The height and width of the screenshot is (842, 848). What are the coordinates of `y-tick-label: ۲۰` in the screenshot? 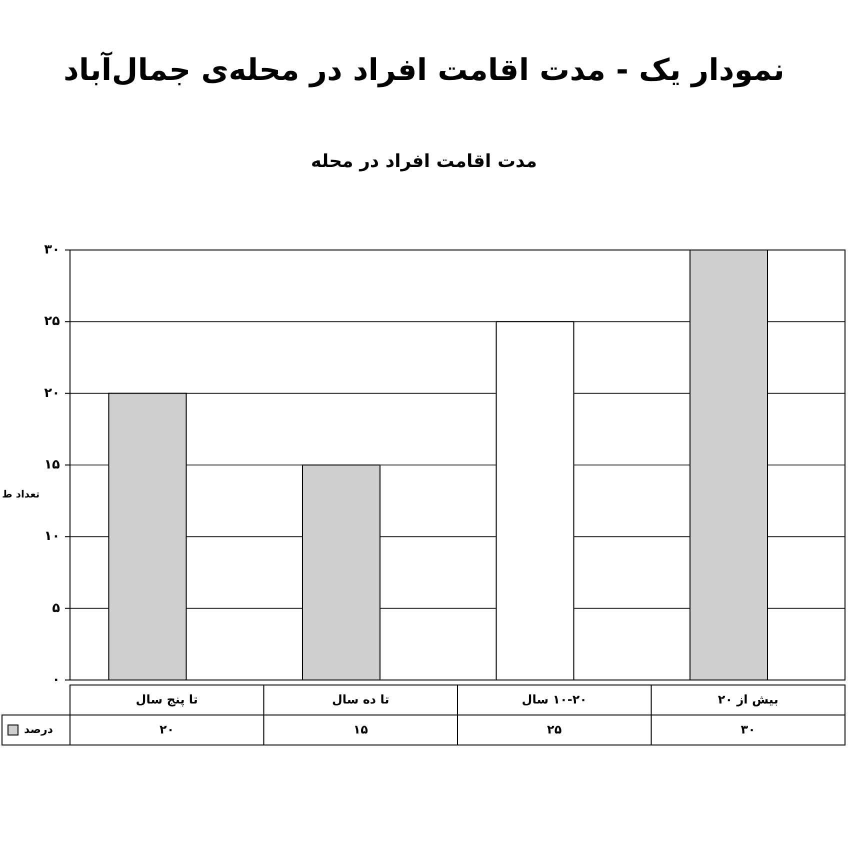 It's located at (52, 393).